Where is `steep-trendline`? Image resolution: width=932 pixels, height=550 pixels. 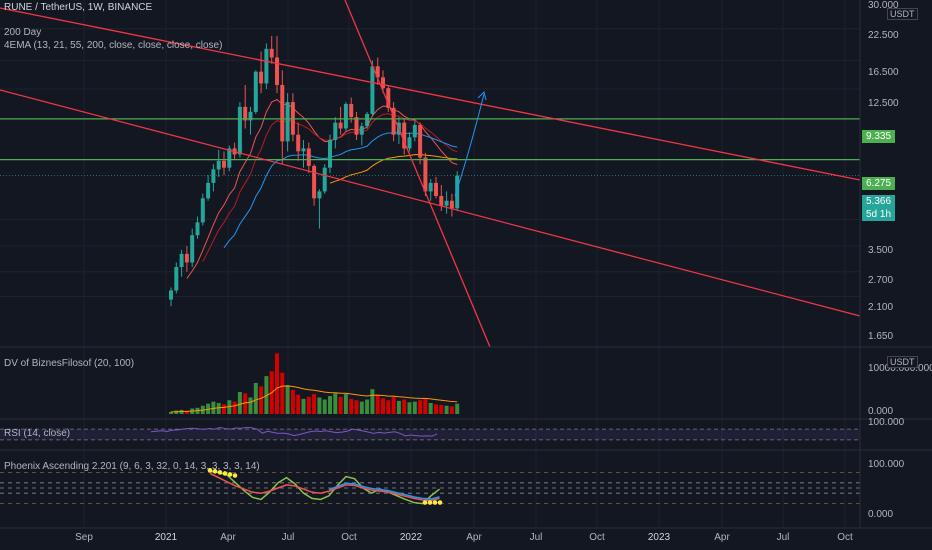 steep-trendline is located at coordinates (417, 174).